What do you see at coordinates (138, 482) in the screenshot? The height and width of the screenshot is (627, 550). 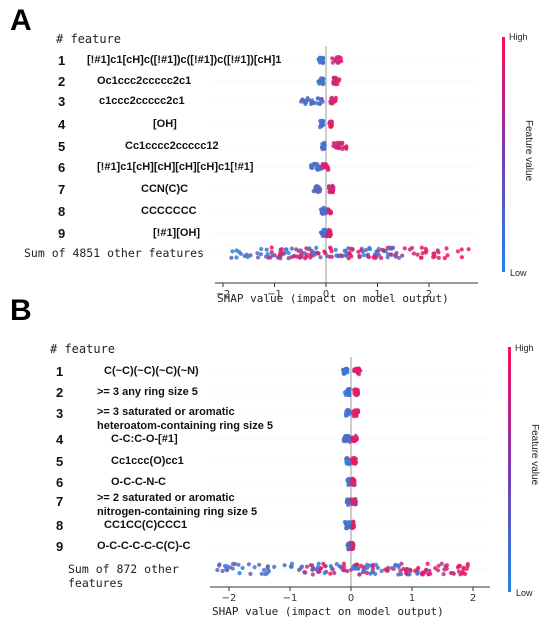 I see `panel-b-feature-6: O-C-C-N-C` at bounding box center [138, 482].